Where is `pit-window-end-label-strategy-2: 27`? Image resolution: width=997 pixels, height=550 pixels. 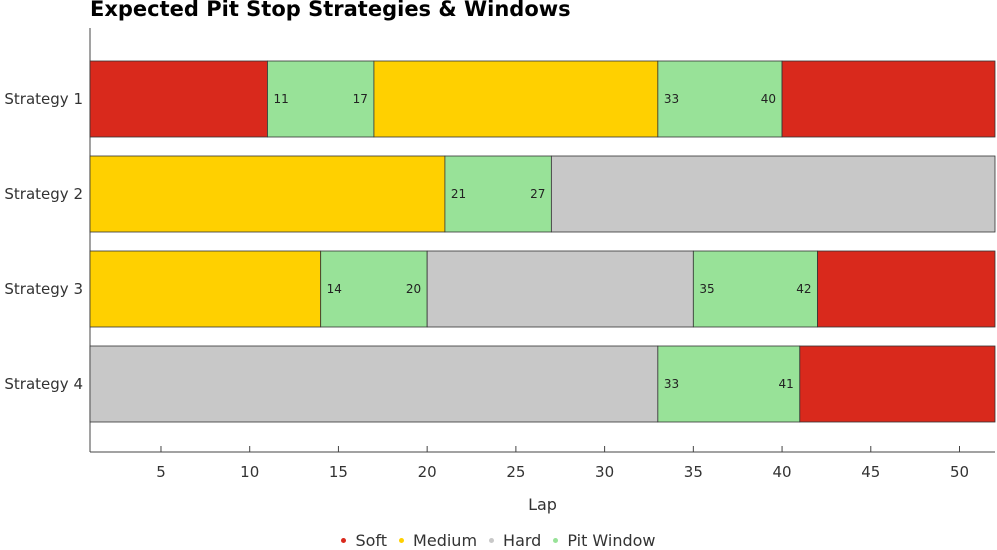
pit-window-end-label-strategy-2: 27 is located at coordinates (537, 194).